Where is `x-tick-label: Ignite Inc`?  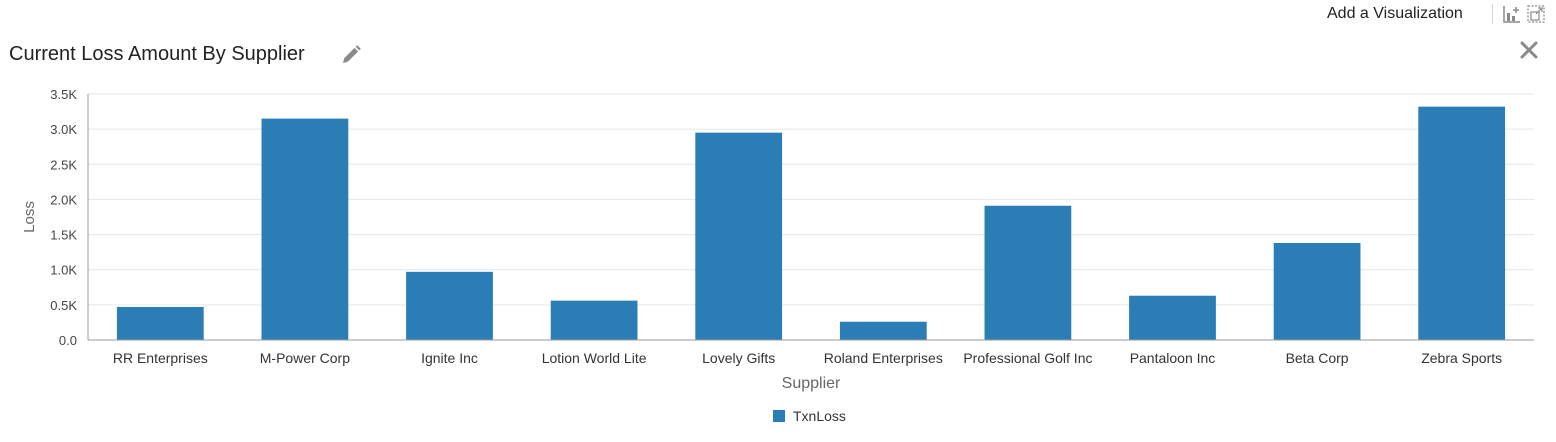
x-tick-label: Ignite Inc is located at coordinates (449, 358).